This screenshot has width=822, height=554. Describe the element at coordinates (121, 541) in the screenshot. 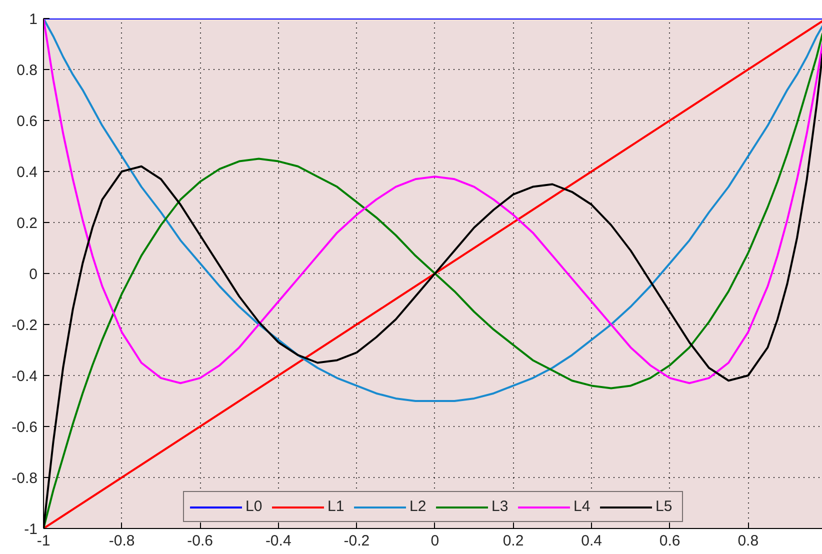

I see `x-tick-label: -0.8` at that location.